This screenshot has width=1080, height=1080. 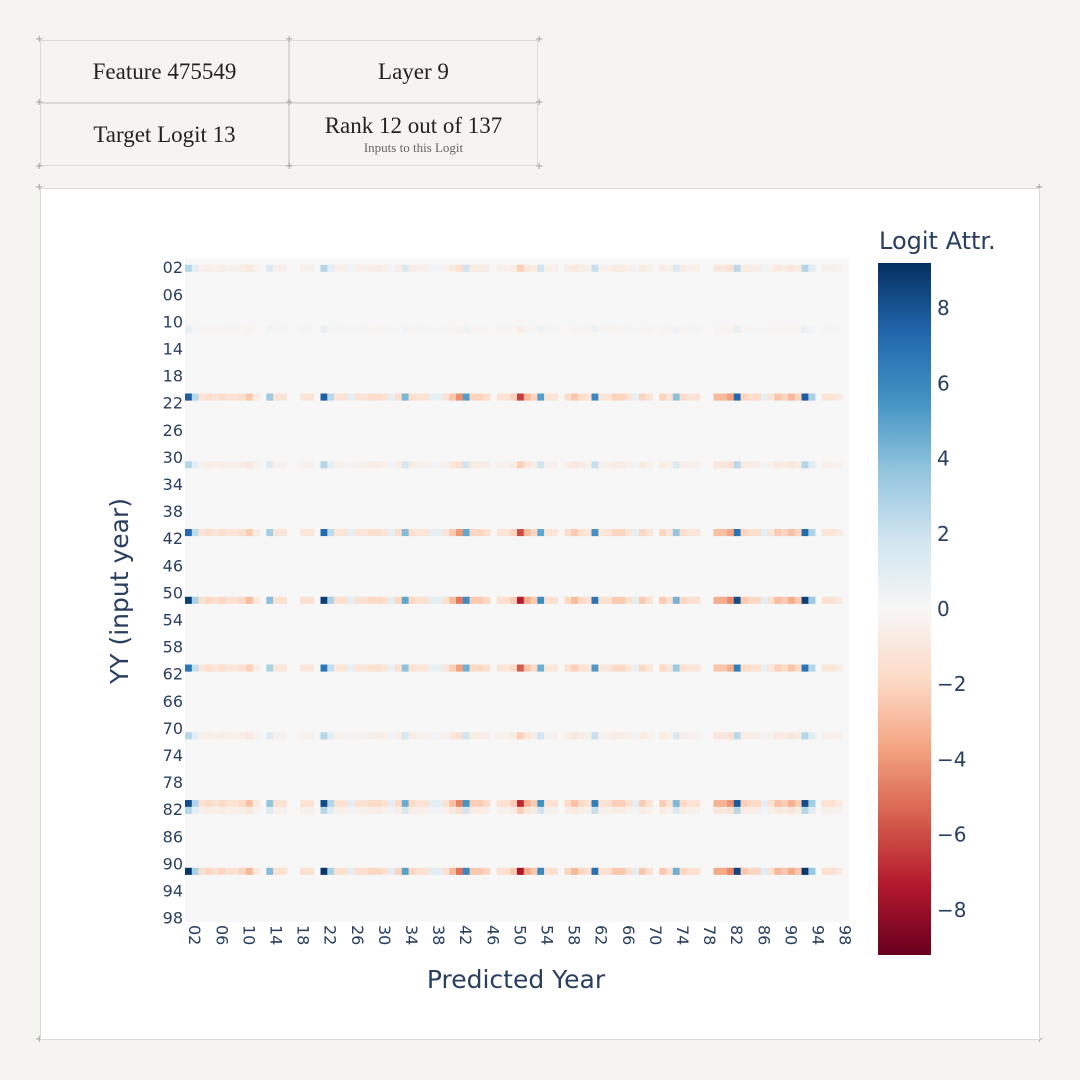 I want to click on x-tick-label: 26, so click(x=357, y=935).